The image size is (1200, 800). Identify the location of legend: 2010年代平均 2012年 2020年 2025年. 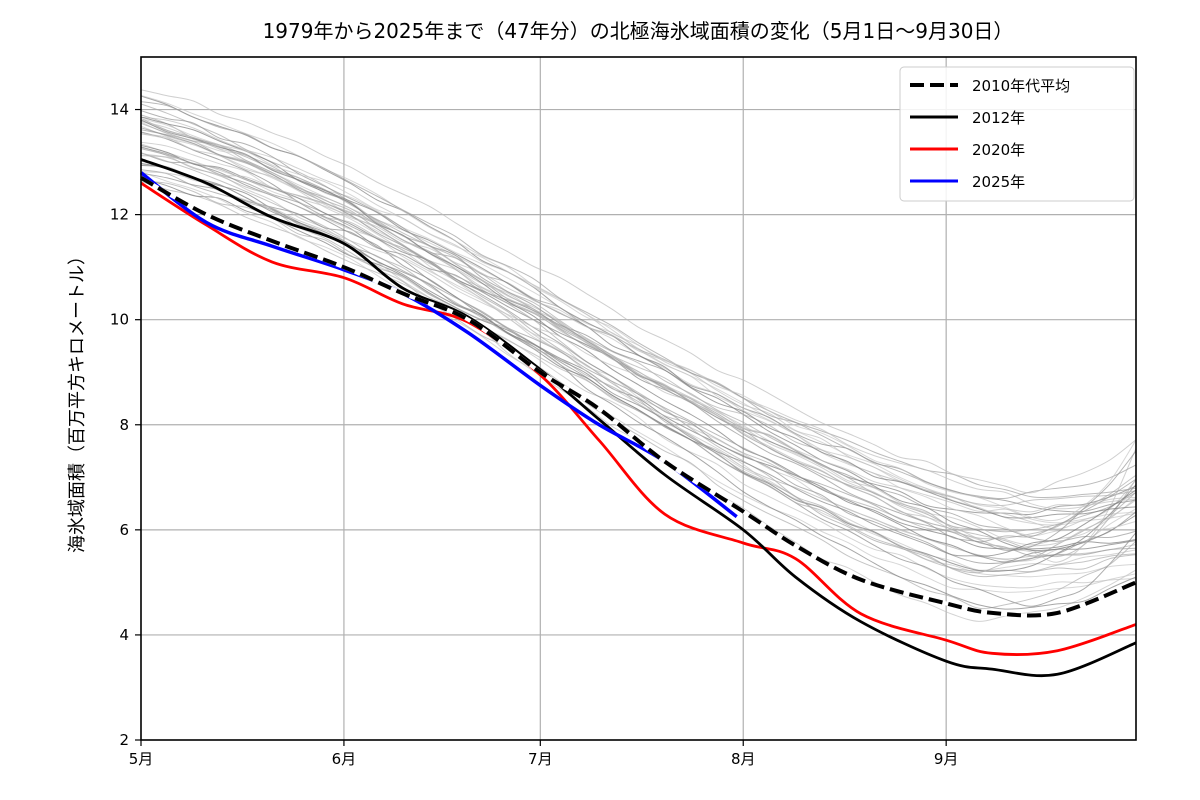
(1017, 134).